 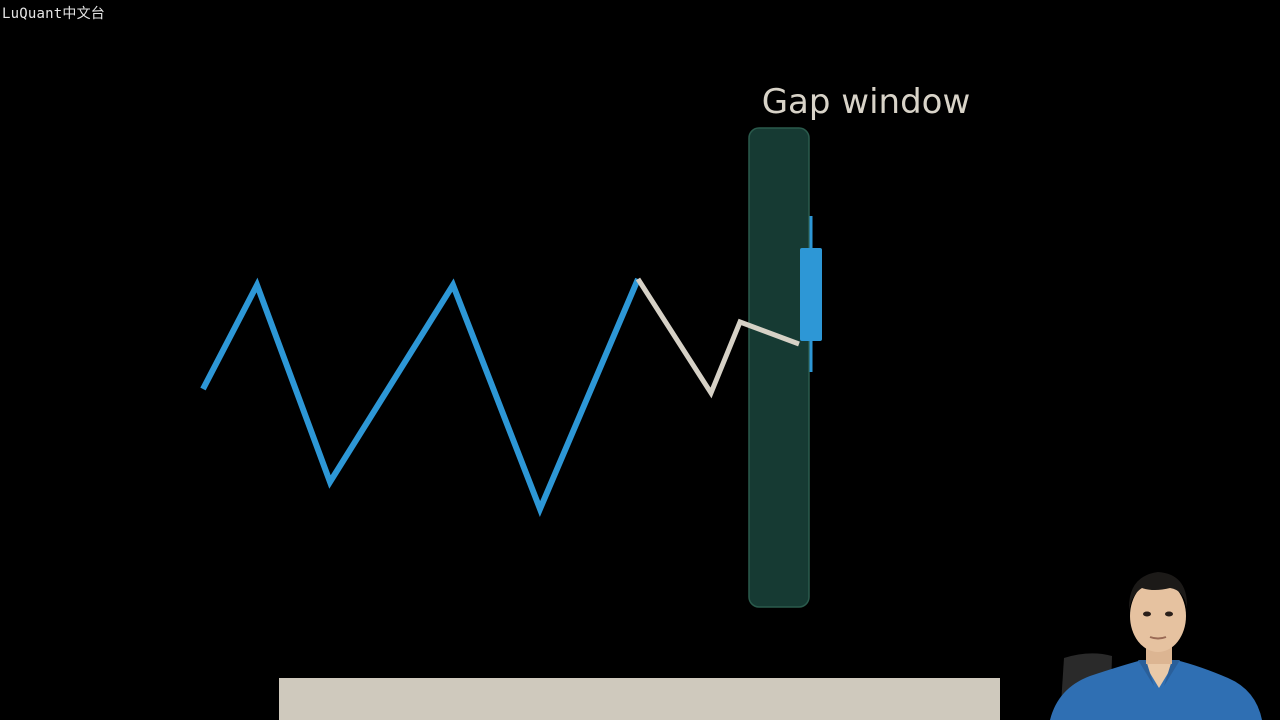 What do you see at coordinates (1158, 591) in the screenshot?
I see `presenter-hair` at bounding box center [1158, 591].